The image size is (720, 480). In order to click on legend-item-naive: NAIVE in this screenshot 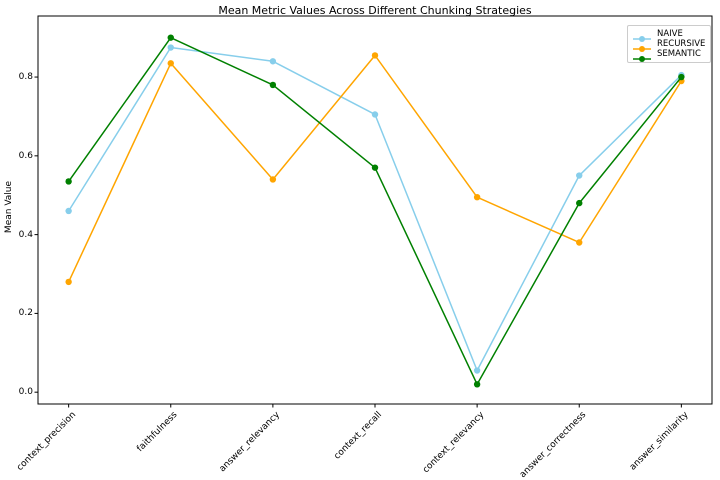, I will do `click(668, 35)`.